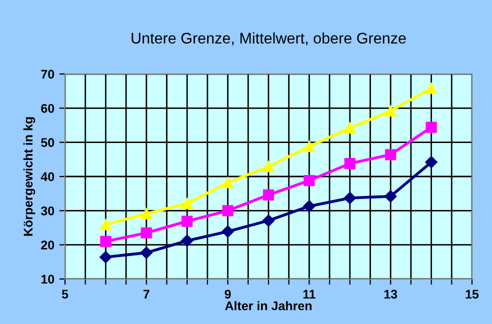  What do you see at coordinates (47, 177) in the screenshot?
I see `y-tick-label: 40` at bounding box center [47, 177].